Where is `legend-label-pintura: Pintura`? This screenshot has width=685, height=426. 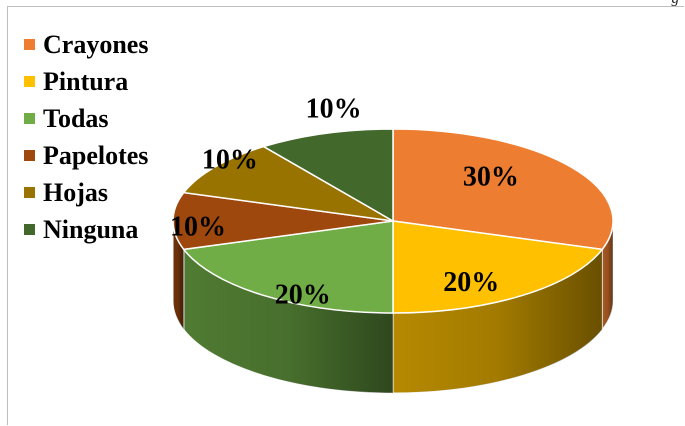
legend-label-pintura: Pintura is located at coordinates (86, 81).